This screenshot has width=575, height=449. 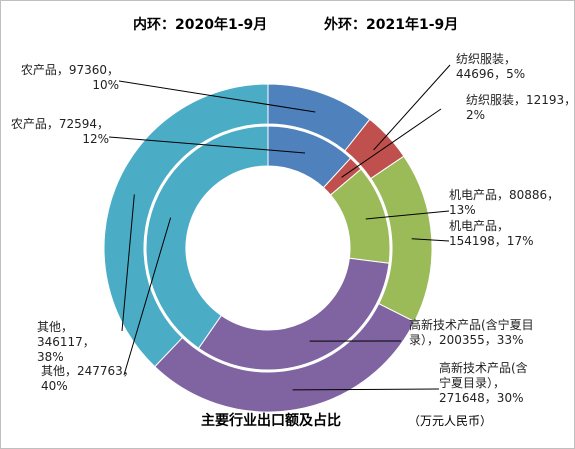 I want to click on inner-data-label-line: 录），200355，33%, so click(x=466, y=340).